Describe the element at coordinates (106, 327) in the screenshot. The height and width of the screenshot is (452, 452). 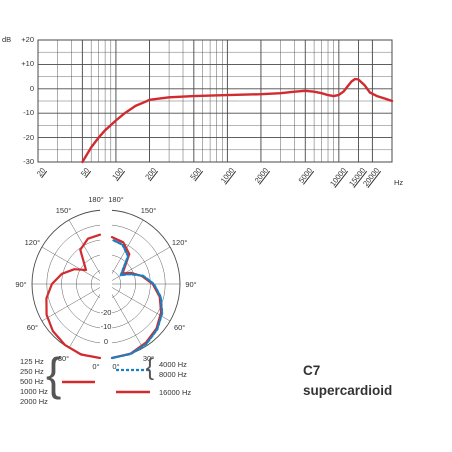
I see `polar-radial-label: -10` at that location.